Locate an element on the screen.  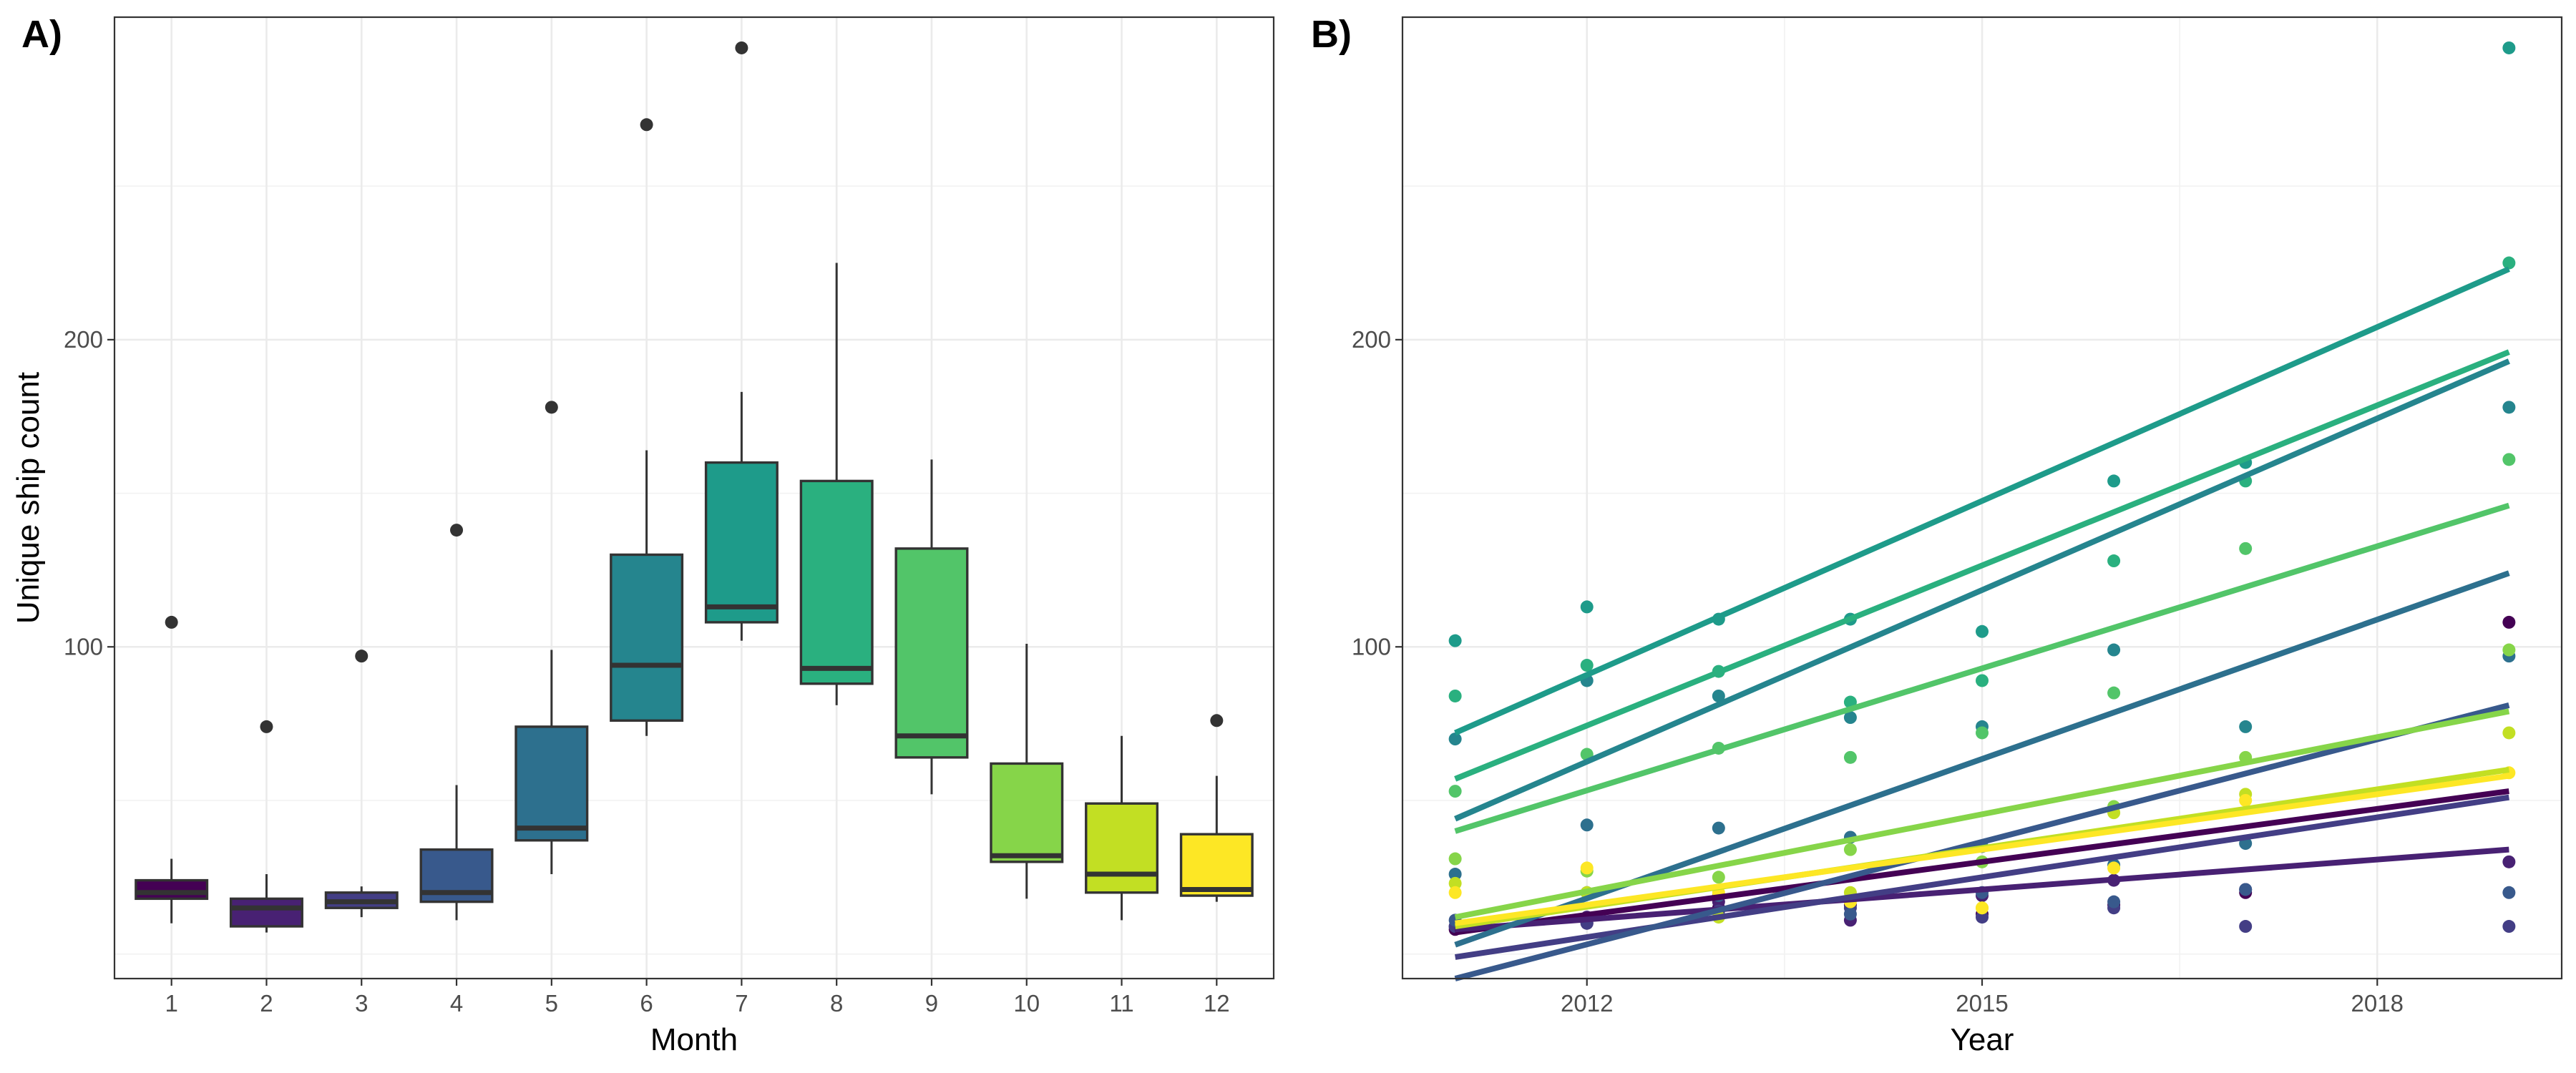
panel-a-x-tick-label: 7 is located at coordinates (741, 1003).